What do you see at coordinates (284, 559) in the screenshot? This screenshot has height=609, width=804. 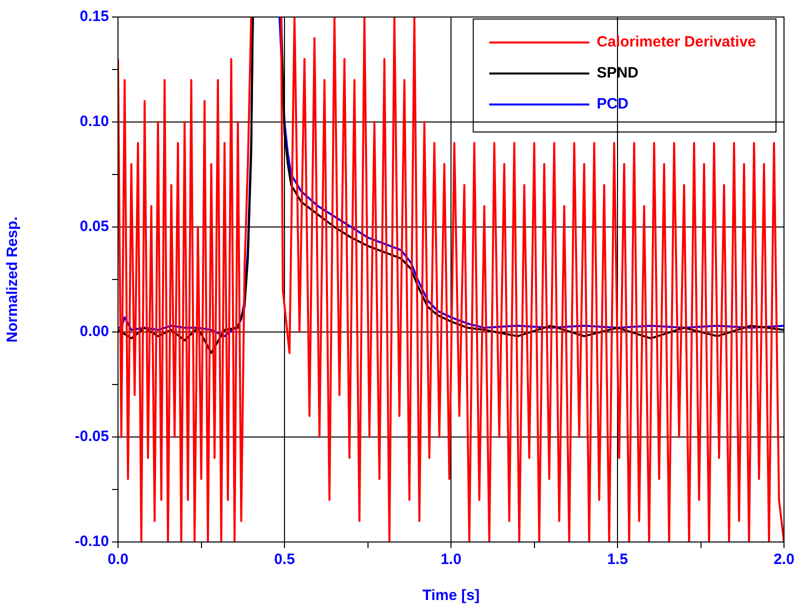 I see `x-tick-label: 0.5` at bounding box center [284, 559].